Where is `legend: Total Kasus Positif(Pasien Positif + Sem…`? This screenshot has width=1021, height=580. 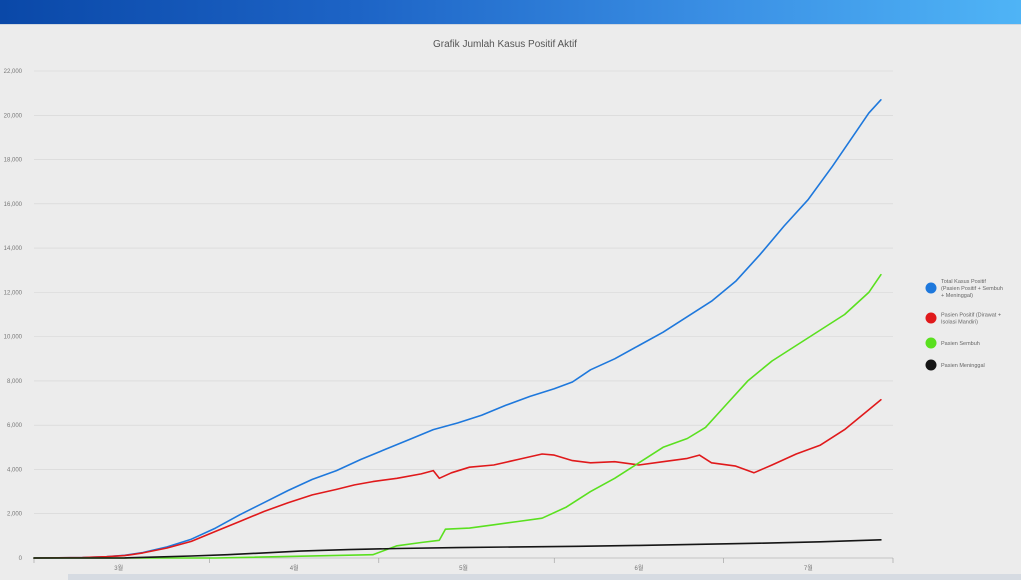 legend: Total Kasus Positif(Pasien Positif + Sem… is located at coordinates (964, 325).